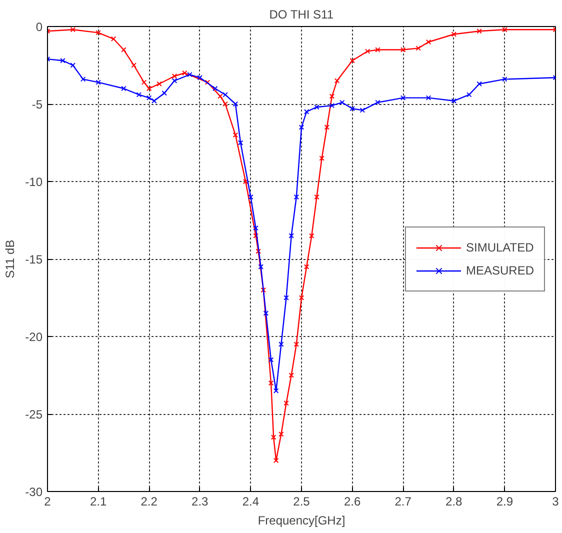 This screenshot has width=562, height=533. Describe the element at coordinates (48, 501) in the screenshot. I see `x-tick-label: 2` at that location.